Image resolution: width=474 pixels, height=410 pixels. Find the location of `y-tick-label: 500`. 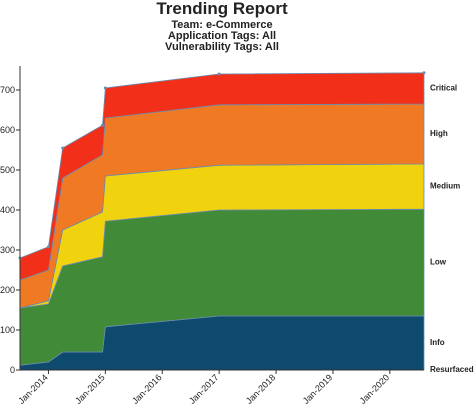

y-tick-label: 500 is located at coordinates (7, 170).